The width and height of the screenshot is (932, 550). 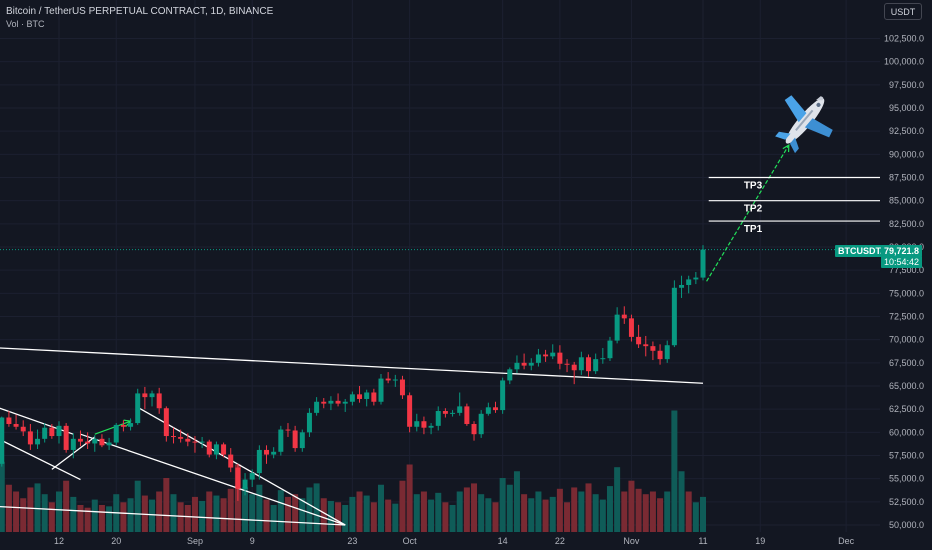 What do you see at coordinates (195, 541) in the screenshot?
I see `time-tick-label: Sep` at bounding box center [195, 541].